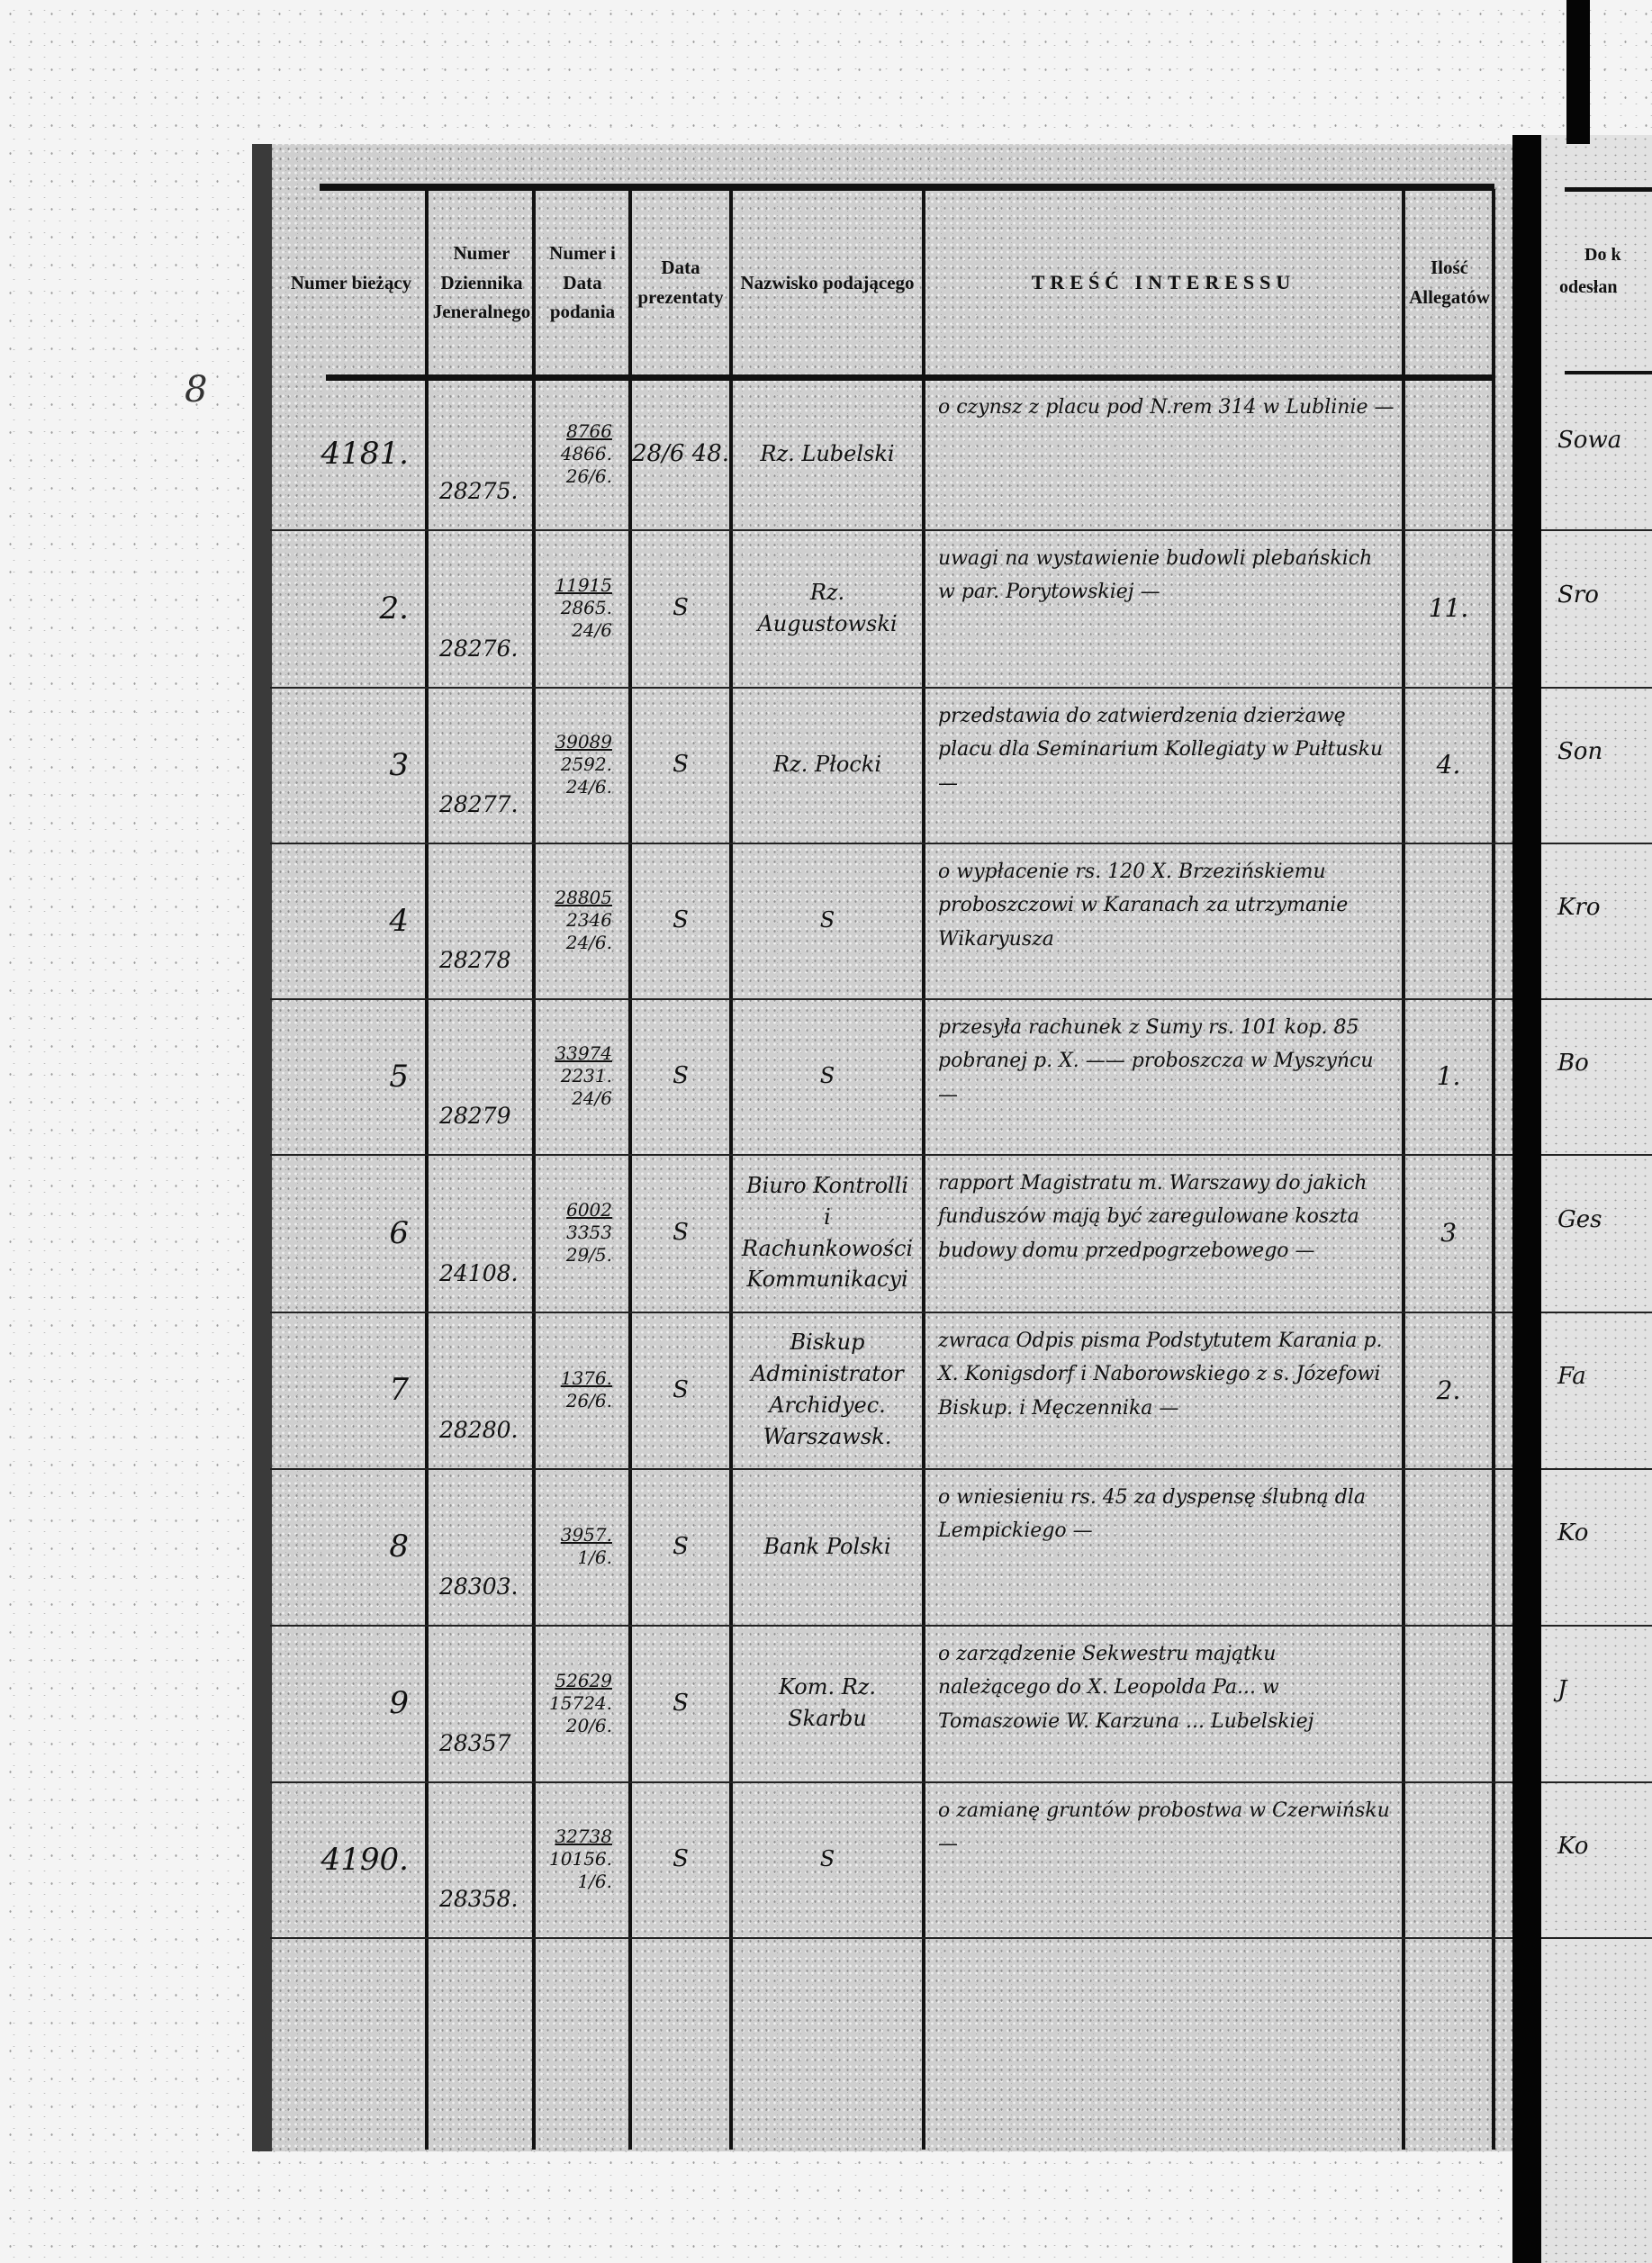 The height and width of the screenshot is (2263, 1652). Describe the element at coordinates (582, 282) in the screenshot. I see `header-numer-data-podania: Numer i Data podania` at that location.